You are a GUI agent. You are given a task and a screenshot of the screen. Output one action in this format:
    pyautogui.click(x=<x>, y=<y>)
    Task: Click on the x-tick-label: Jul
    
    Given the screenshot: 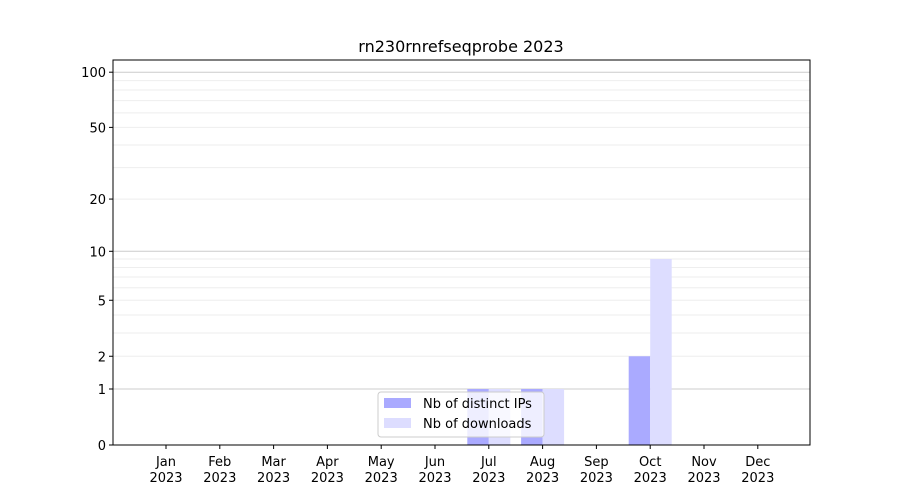 What is the action you would take?
    pyautogui.click(x=488, y=462)
    